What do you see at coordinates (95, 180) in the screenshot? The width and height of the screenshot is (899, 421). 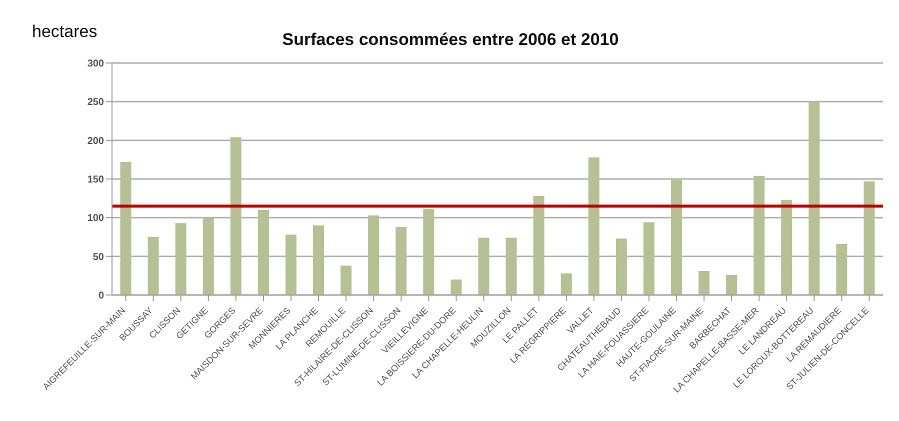 I see `y-tick-label: 150` at bounding box center [95, 180].